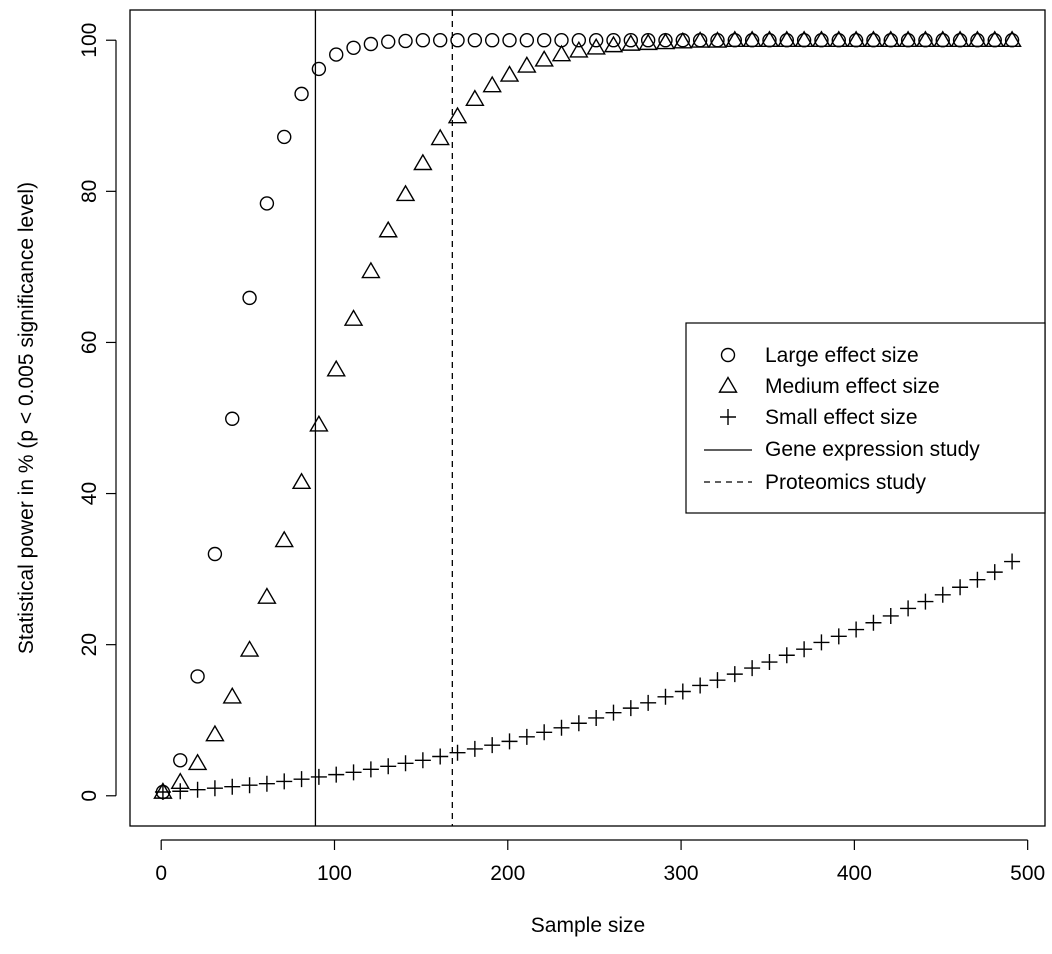 Image resolution: width=1052 pixels, height=954 pixels. I want to click on legend-label-large: Large effect size, so click(842, 355).